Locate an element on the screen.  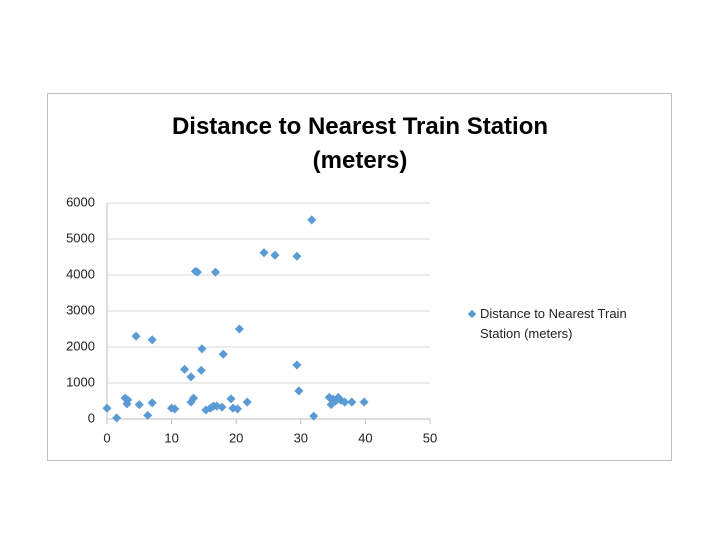
y-tick-label: 5000 is located at coordinates (80, 237).